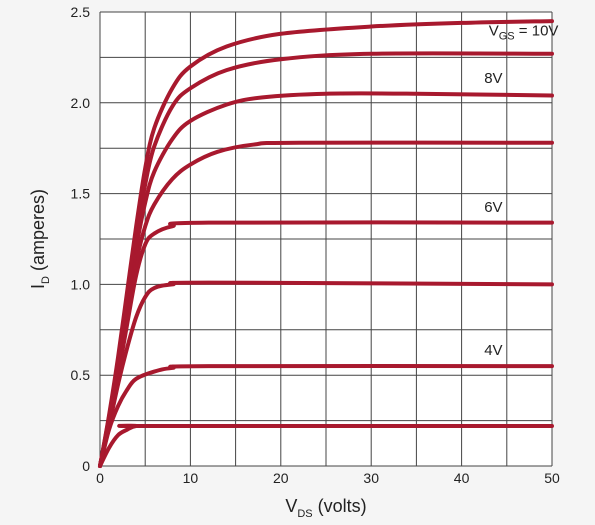 This screenshot has height=525, width=595. What do you see at coordinates (552, 478) in the screenshot?
I see `x-tick-label: 50` at bounding box center [552, 478].